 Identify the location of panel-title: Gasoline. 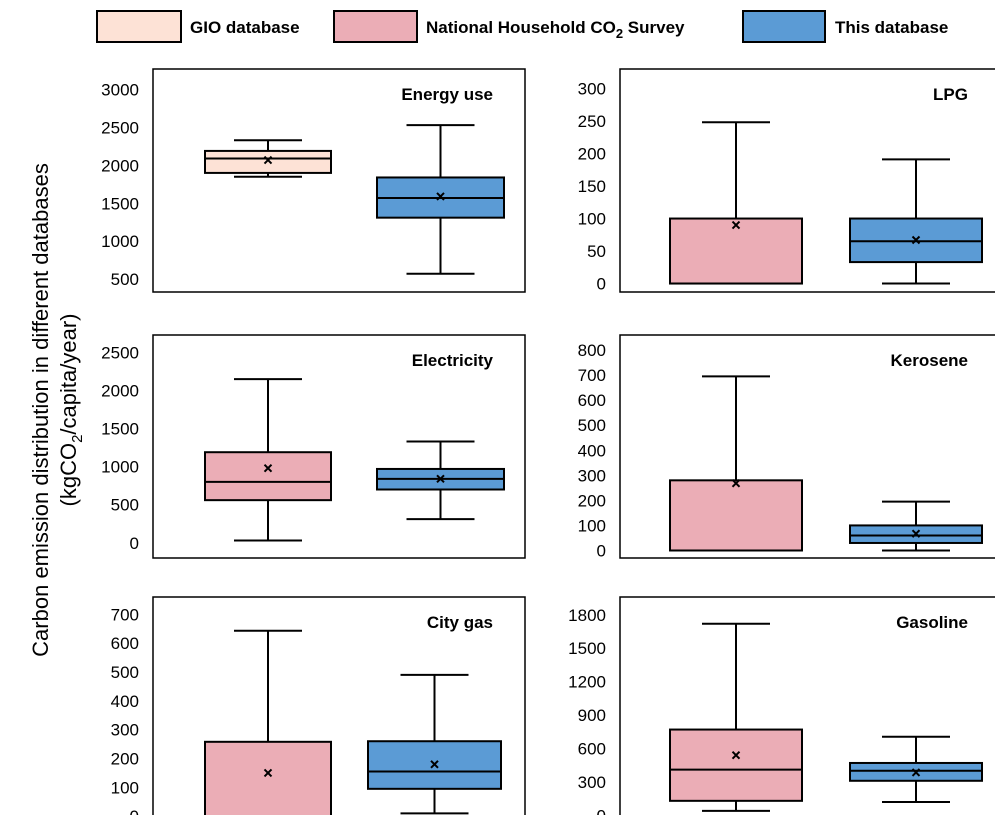
(932, 622).